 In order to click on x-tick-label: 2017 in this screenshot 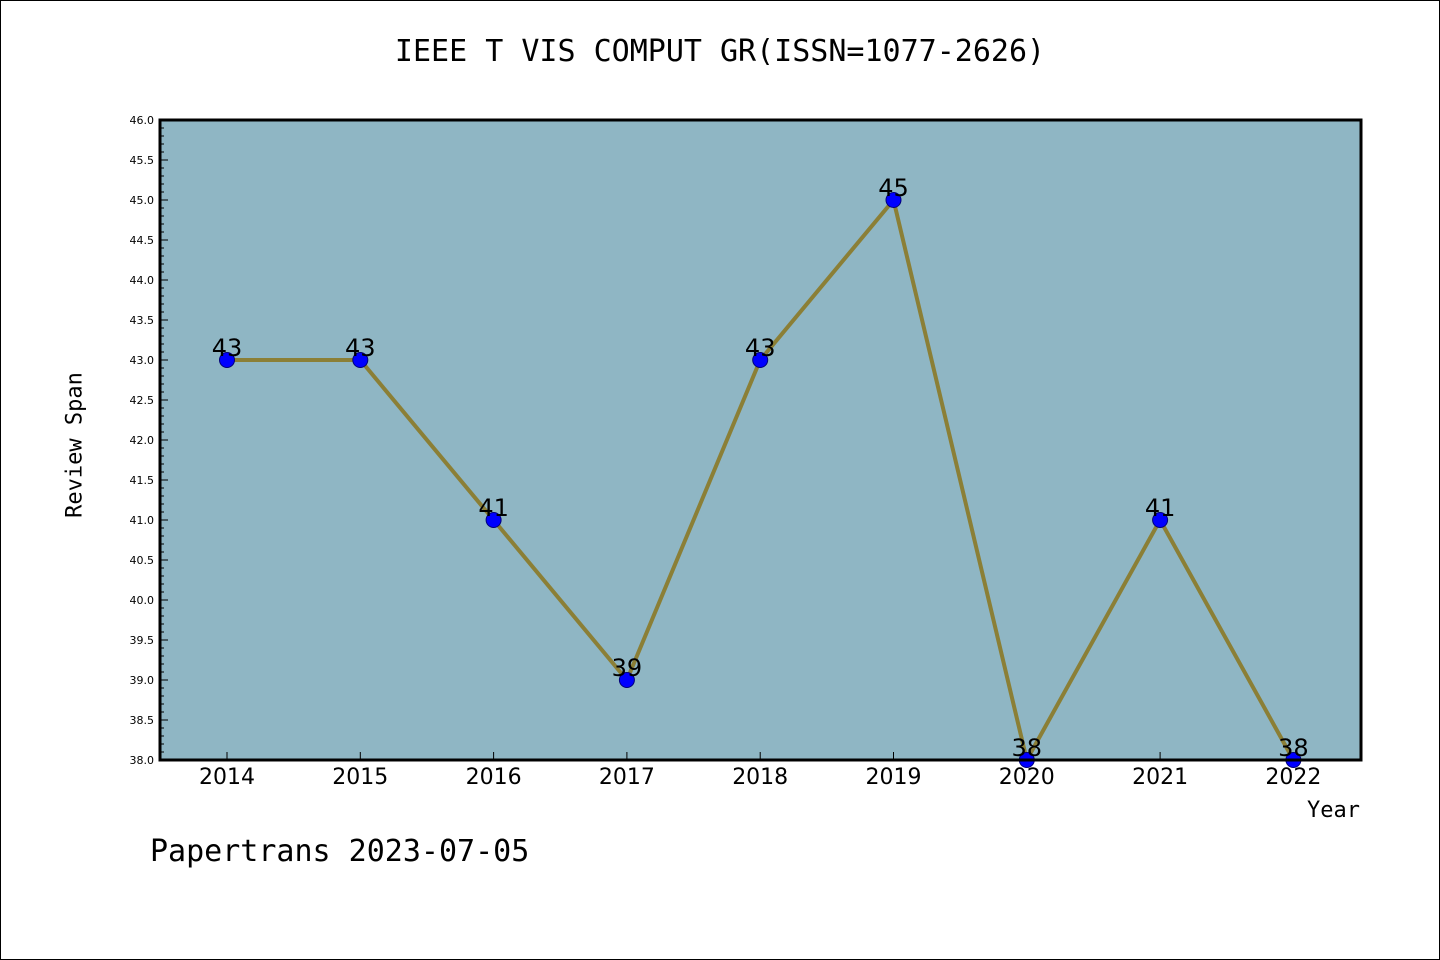, I will do `click(627, 777)`.